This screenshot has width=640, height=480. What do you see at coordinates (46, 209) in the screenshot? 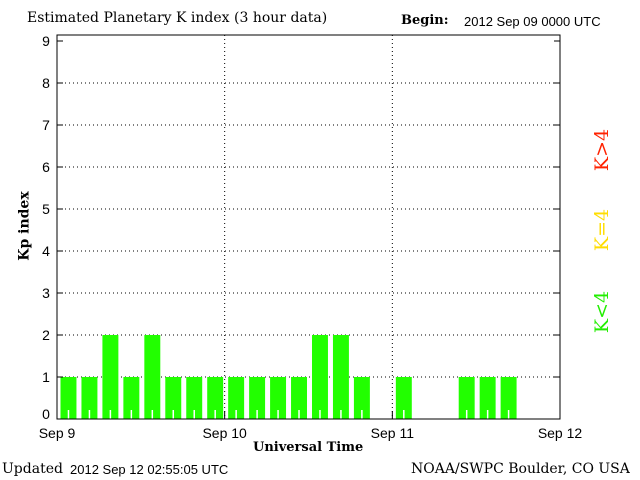
I see `y-tick-label: 5` at bounding box center [46, 209].